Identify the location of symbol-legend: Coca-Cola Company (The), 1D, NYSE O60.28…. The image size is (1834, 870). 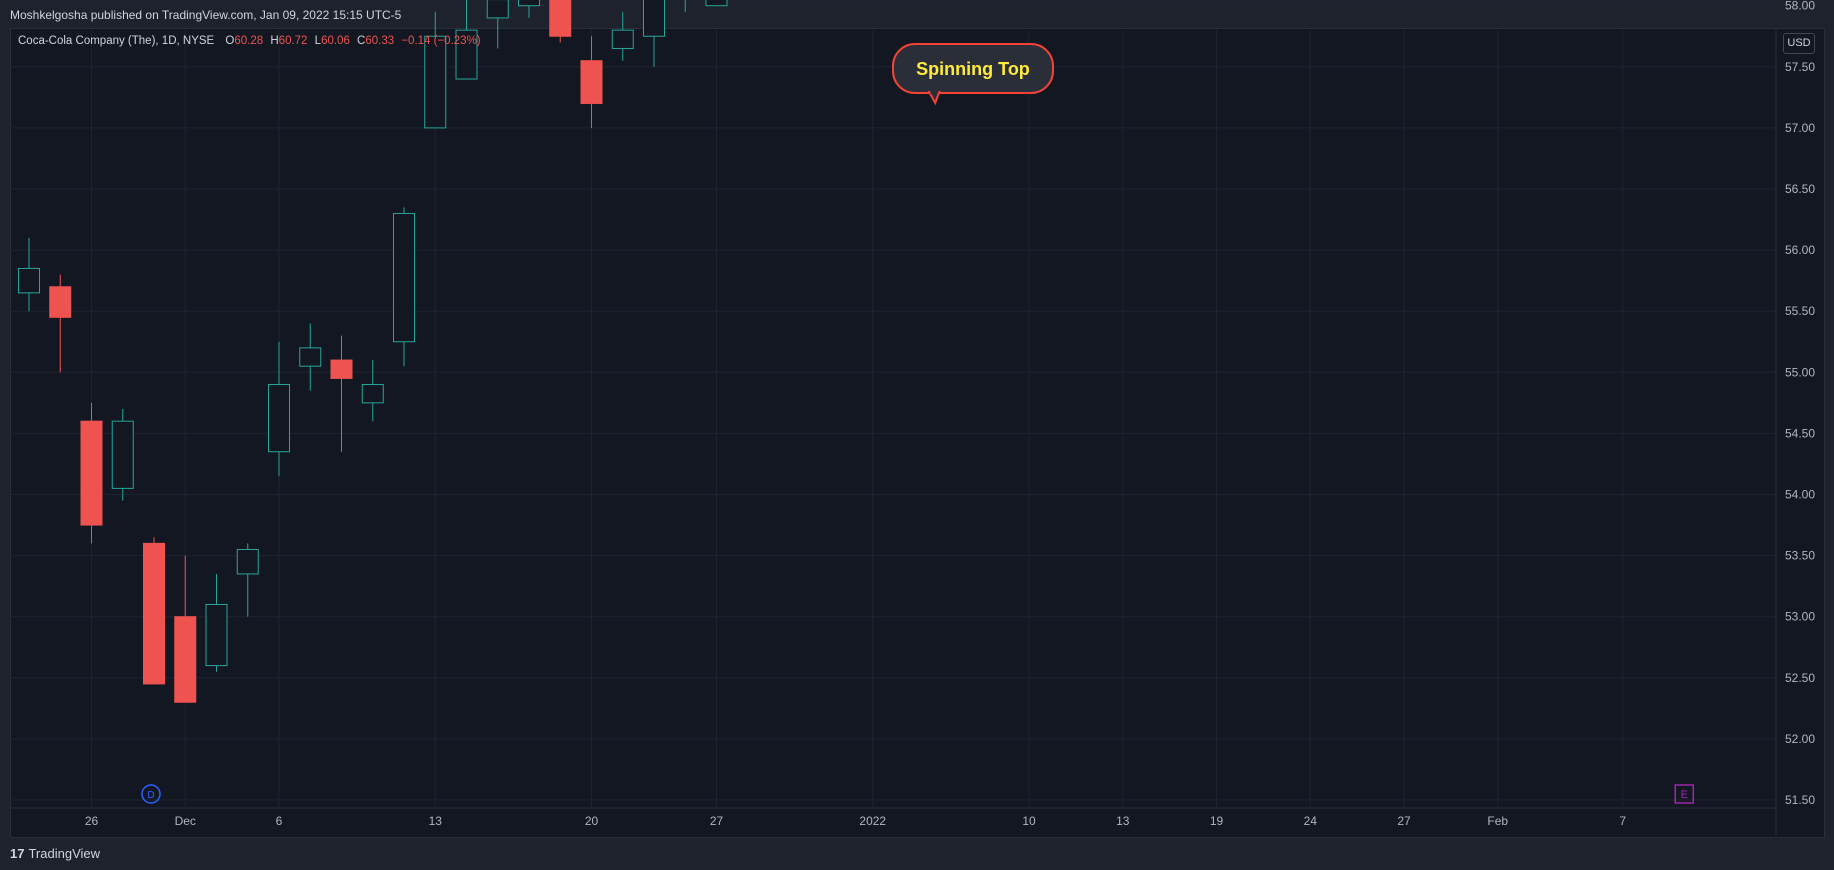
(249, 41).